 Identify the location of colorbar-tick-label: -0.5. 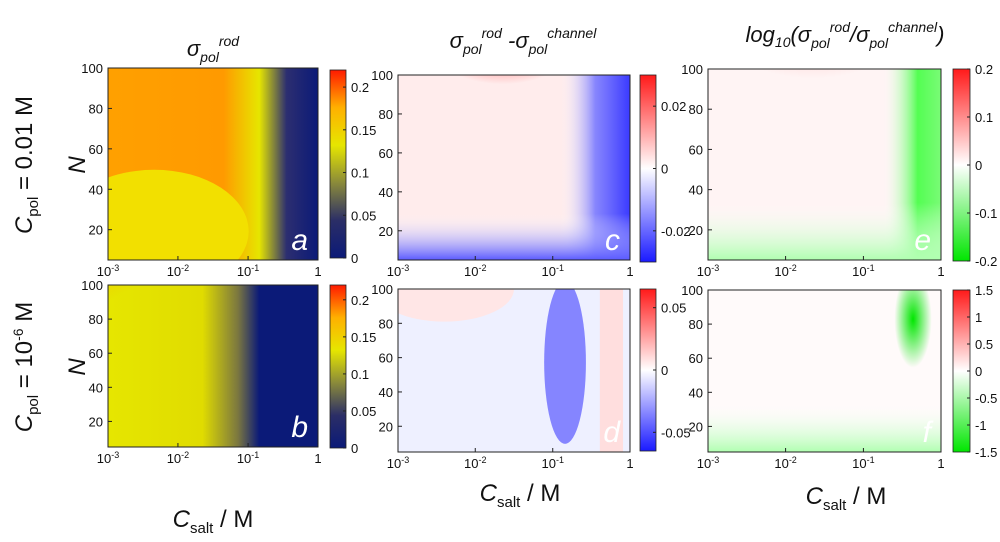
(986, 398).